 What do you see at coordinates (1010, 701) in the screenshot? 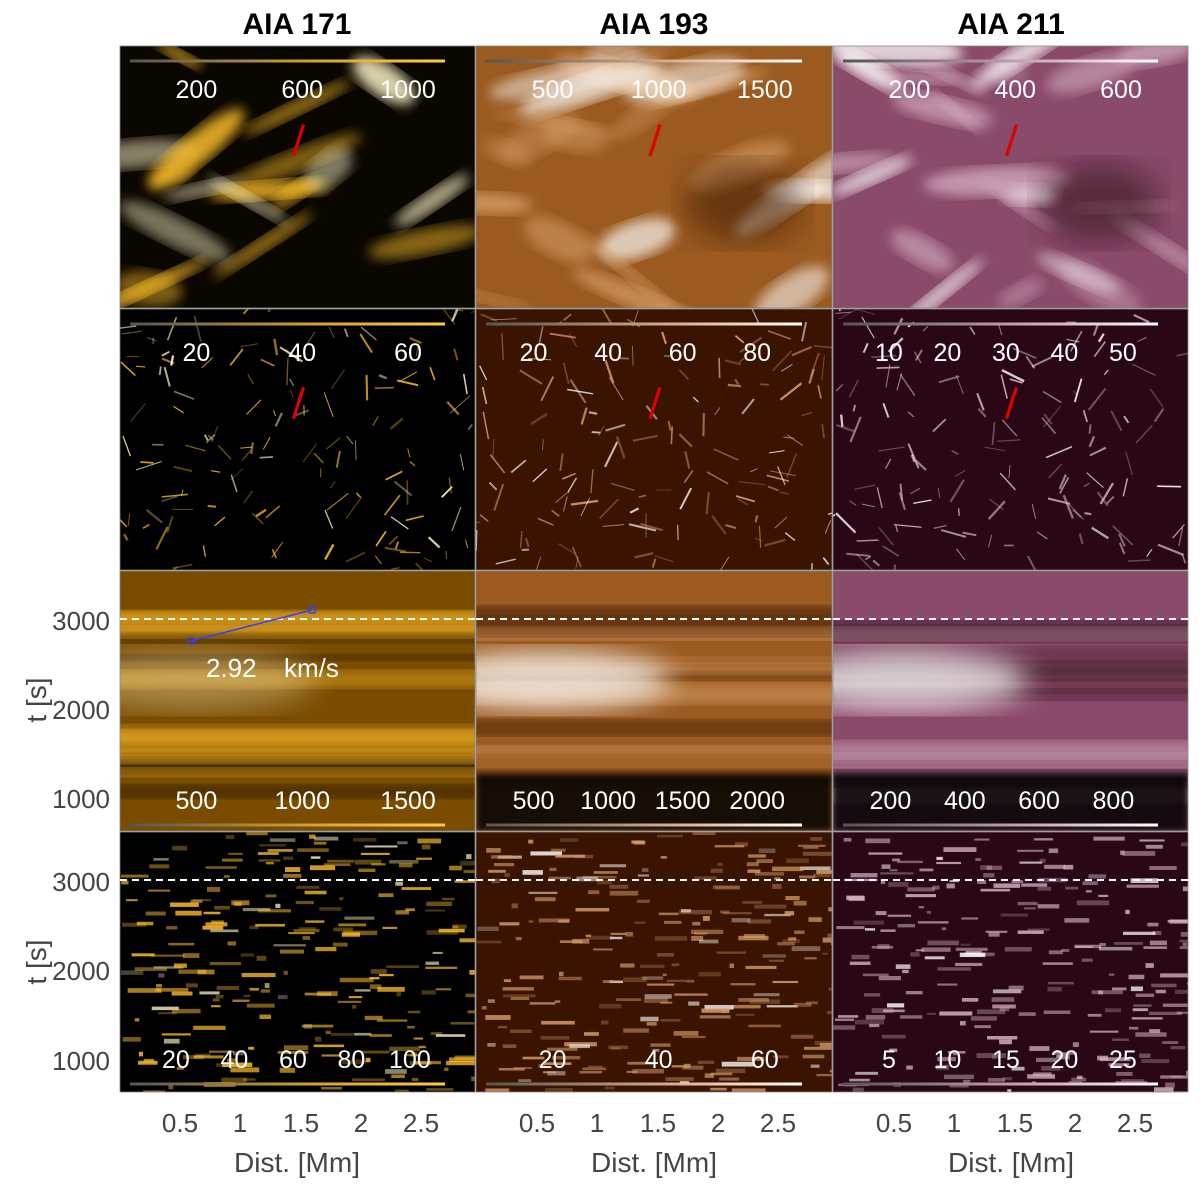
I see `panel-image: 200 400 600 800` at bounding box center [1010, 701].